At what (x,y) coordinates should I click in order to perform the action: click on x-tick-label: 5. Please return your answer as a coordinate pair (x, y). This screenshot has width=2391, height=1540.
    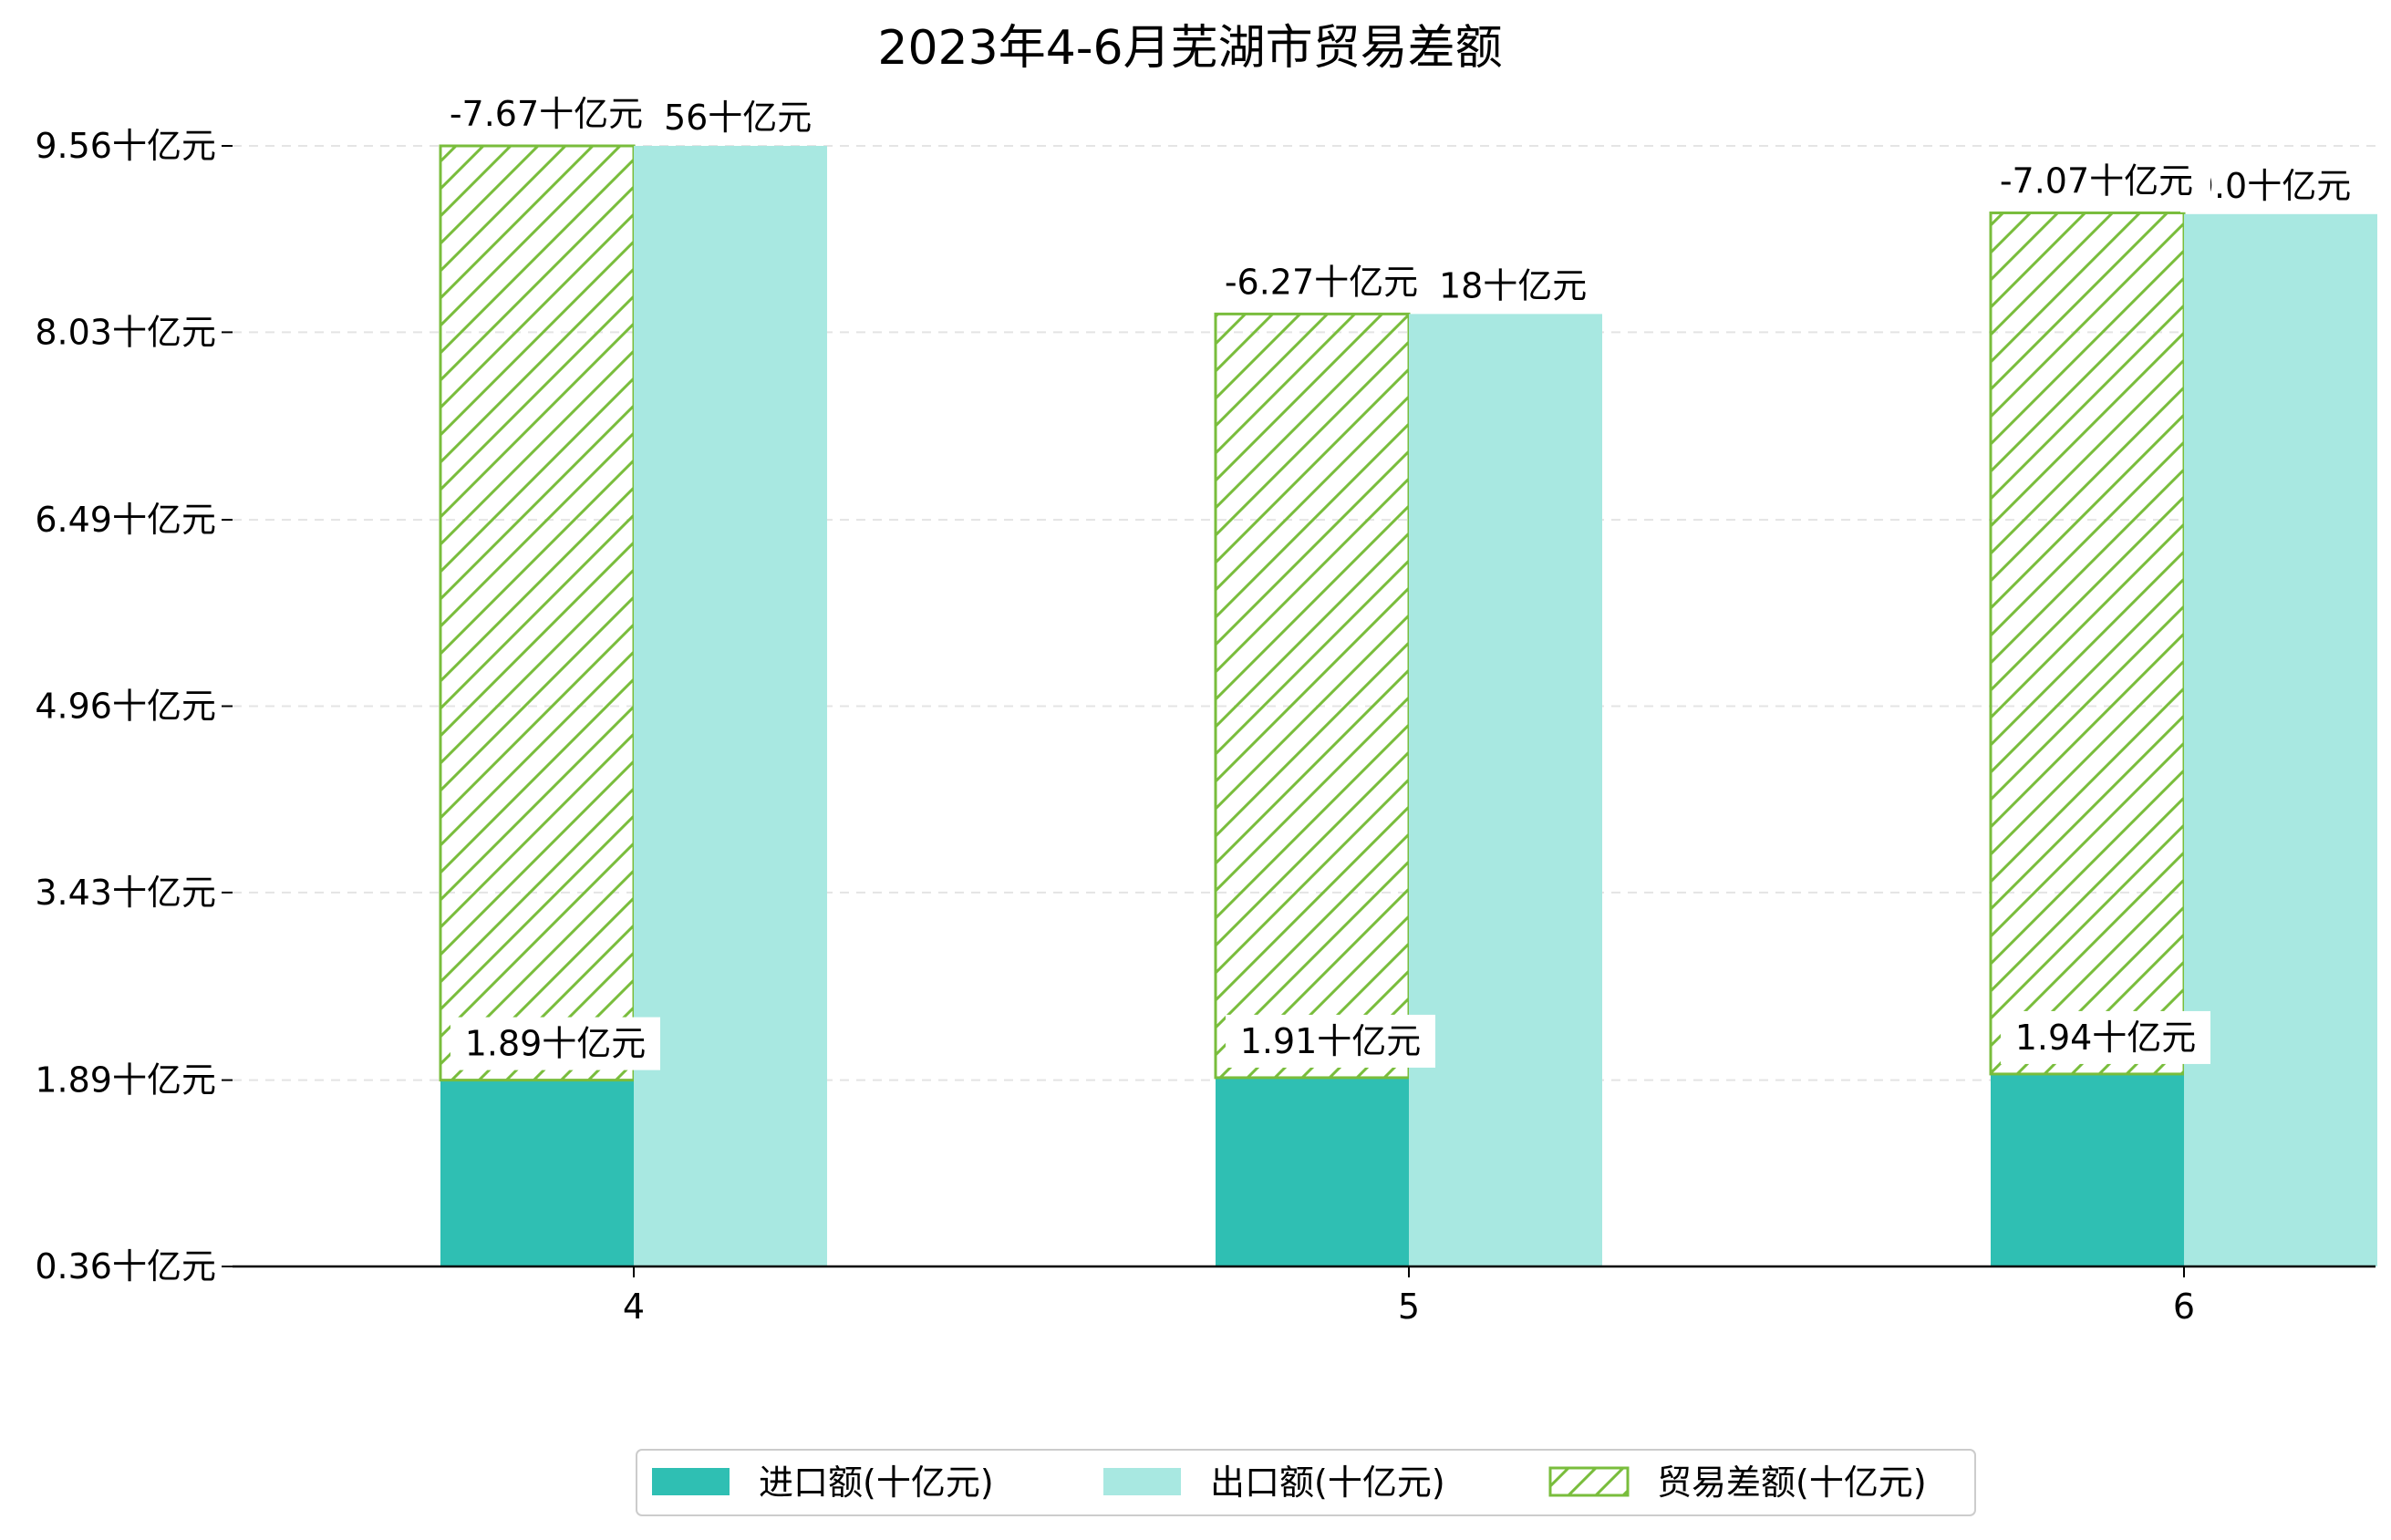
    Looking at the image, I should click on (1409, 1307).